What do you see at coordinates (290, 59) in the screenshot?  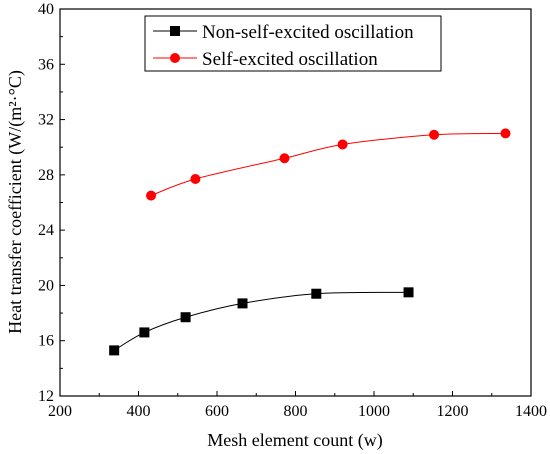 I see `legend-label-self-excited: Self-excited oscillation` at bounding box center [290, 59].